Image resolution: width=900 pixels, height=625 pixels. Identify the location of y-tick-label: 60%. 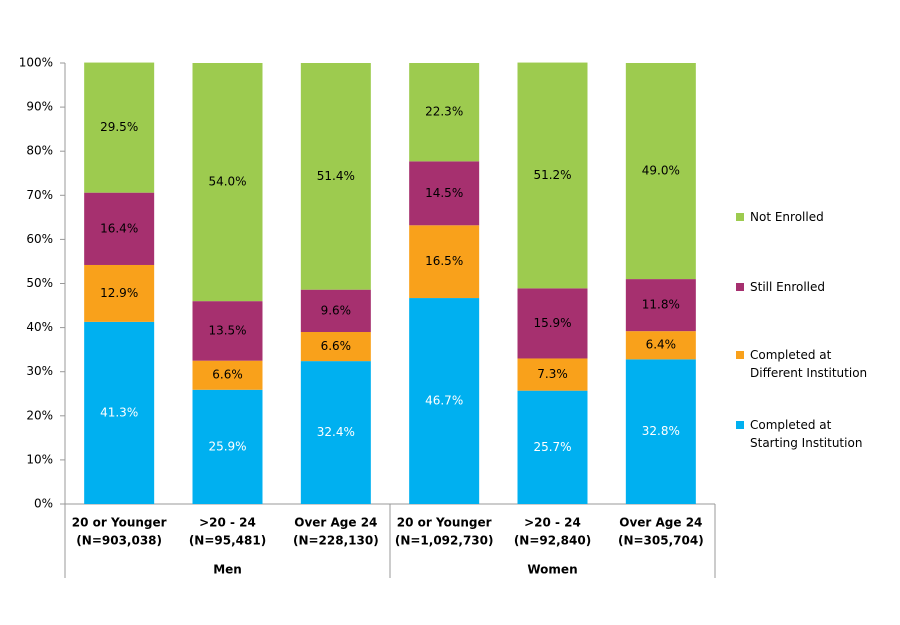
(39, 239).